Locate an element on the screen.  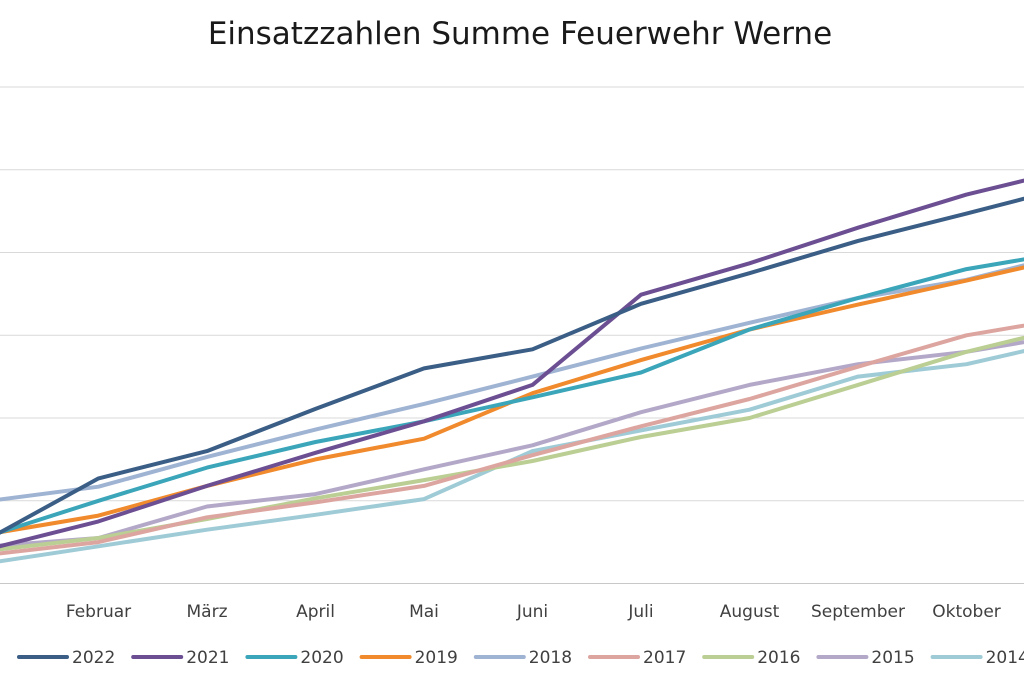
legend: 2022 2021 2020 2019 2018 2017 2016 2015 2014 is located at coordinates (520, 658).